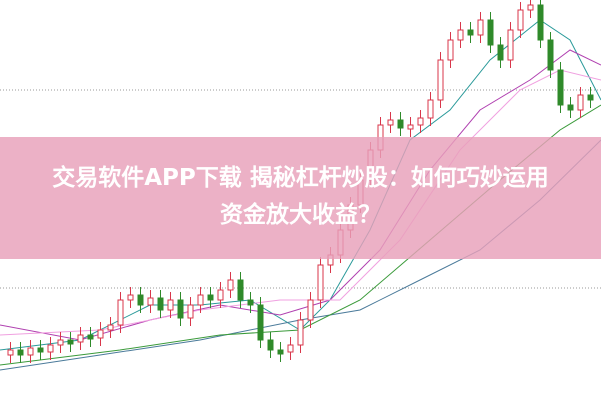  What do you see at coordinates (300, 215) in the screenshot?
I see `title-line-2: 资金放大收益？` at bounding box center [300, 215].